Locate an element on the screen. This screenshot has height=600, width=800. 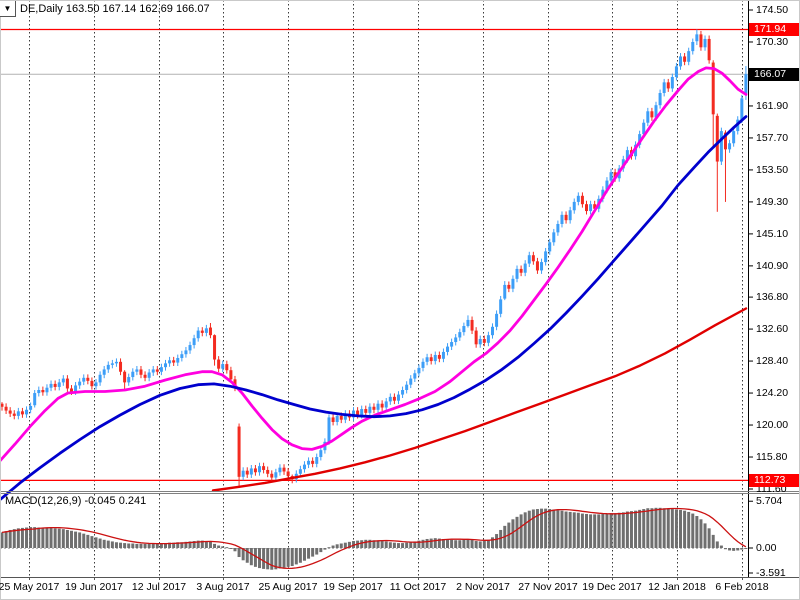
price-axis-label: 124.20 is located at coordinates (772, 393).